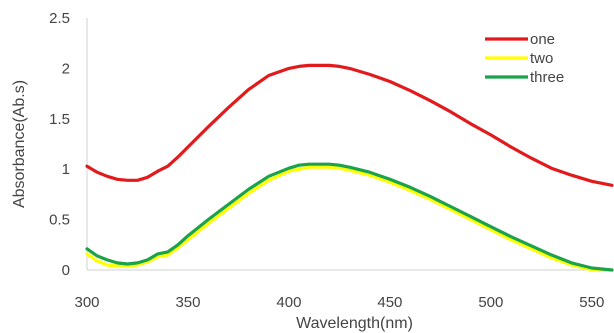 The width and height of the screenshot is (614, 333). What do you see at coordinates (19, 144) in the screenshot?
I see `y-axis-title: Absorbance(Ab.s)` at bounding box center [19, 144].